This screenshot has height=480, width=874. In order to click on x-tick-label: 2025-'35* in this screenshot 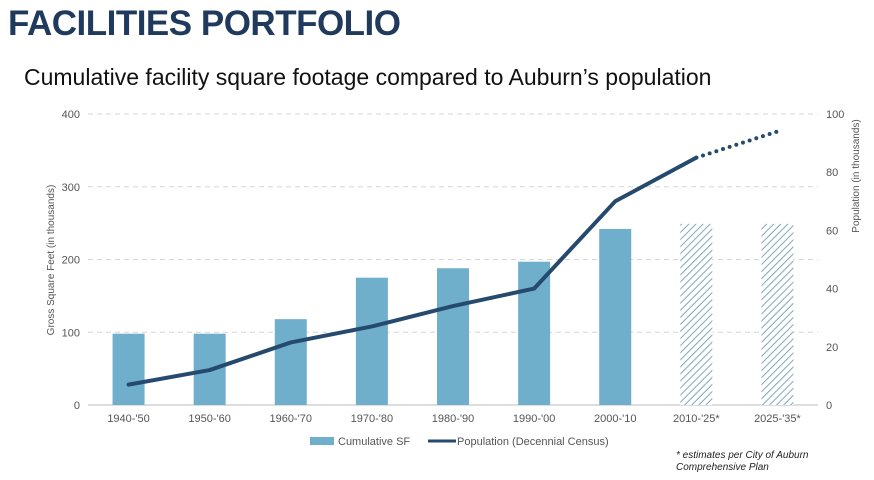, I will do `click(777, 419)`.